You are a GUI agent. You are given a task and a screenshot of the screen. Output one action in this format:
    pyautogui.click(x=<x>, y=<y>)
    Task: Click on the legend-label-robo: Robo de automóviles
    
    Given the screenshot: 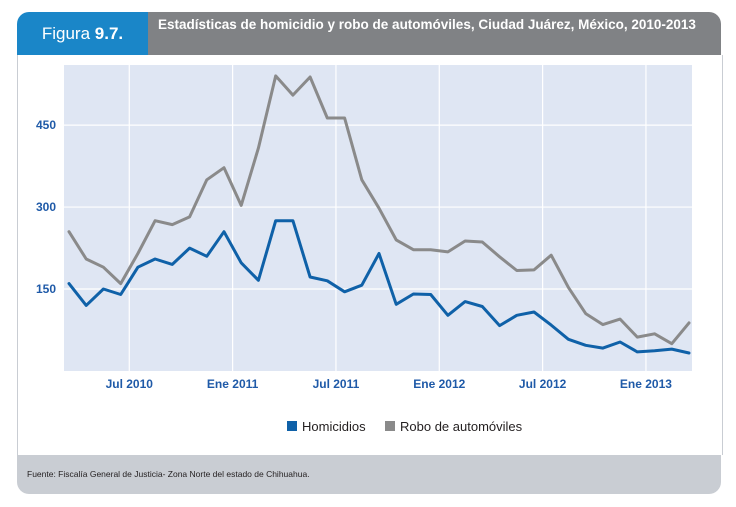 What is the action you would take?
    pyautogui.click(x=461, y=426)
    